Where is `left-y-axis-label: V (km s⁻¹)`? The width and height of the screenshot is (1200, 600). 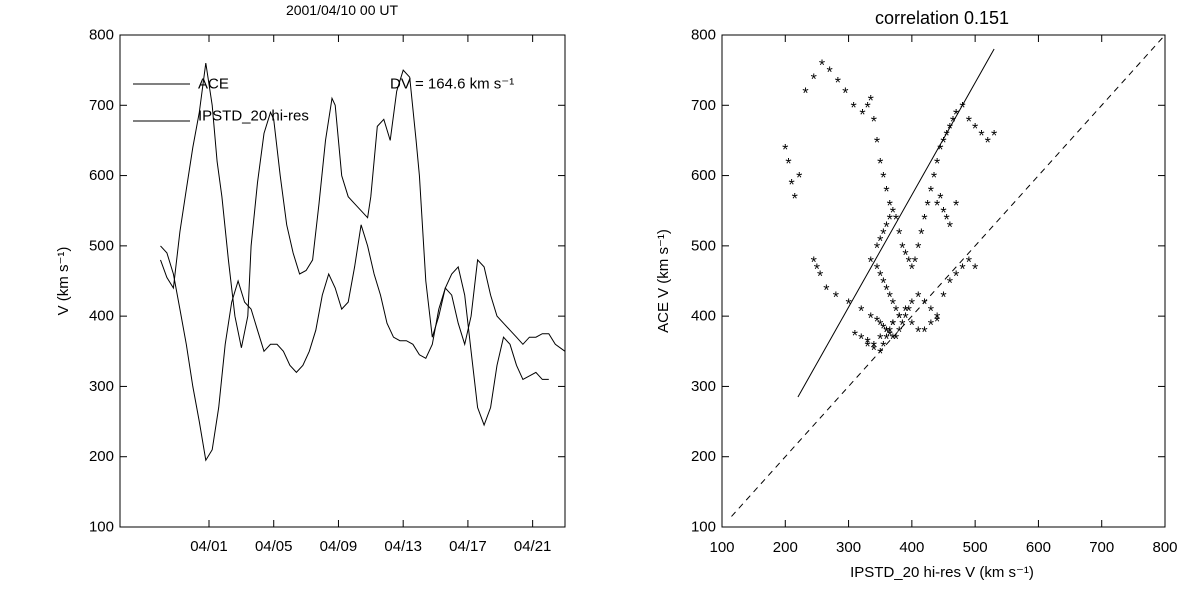
left-y-axis-label: V (km s⁻¹) is located at coordinates (63, 281).